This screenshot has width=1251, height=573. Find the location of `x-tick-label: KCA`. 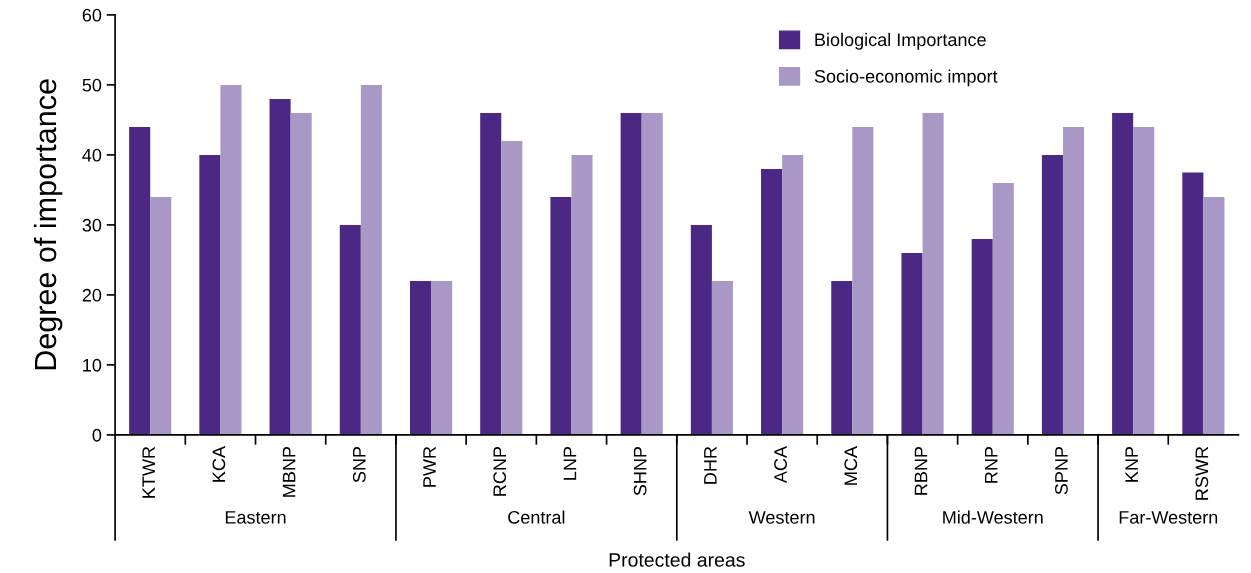

x-tick-label: KCA is located at coordinates (219, 464).